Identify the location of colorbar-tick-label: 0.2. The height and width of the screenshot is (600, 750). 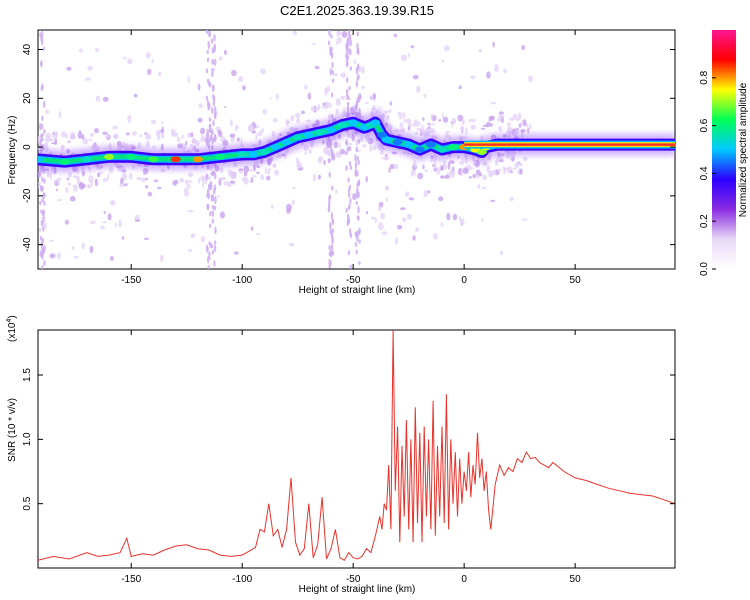
(704, 221).